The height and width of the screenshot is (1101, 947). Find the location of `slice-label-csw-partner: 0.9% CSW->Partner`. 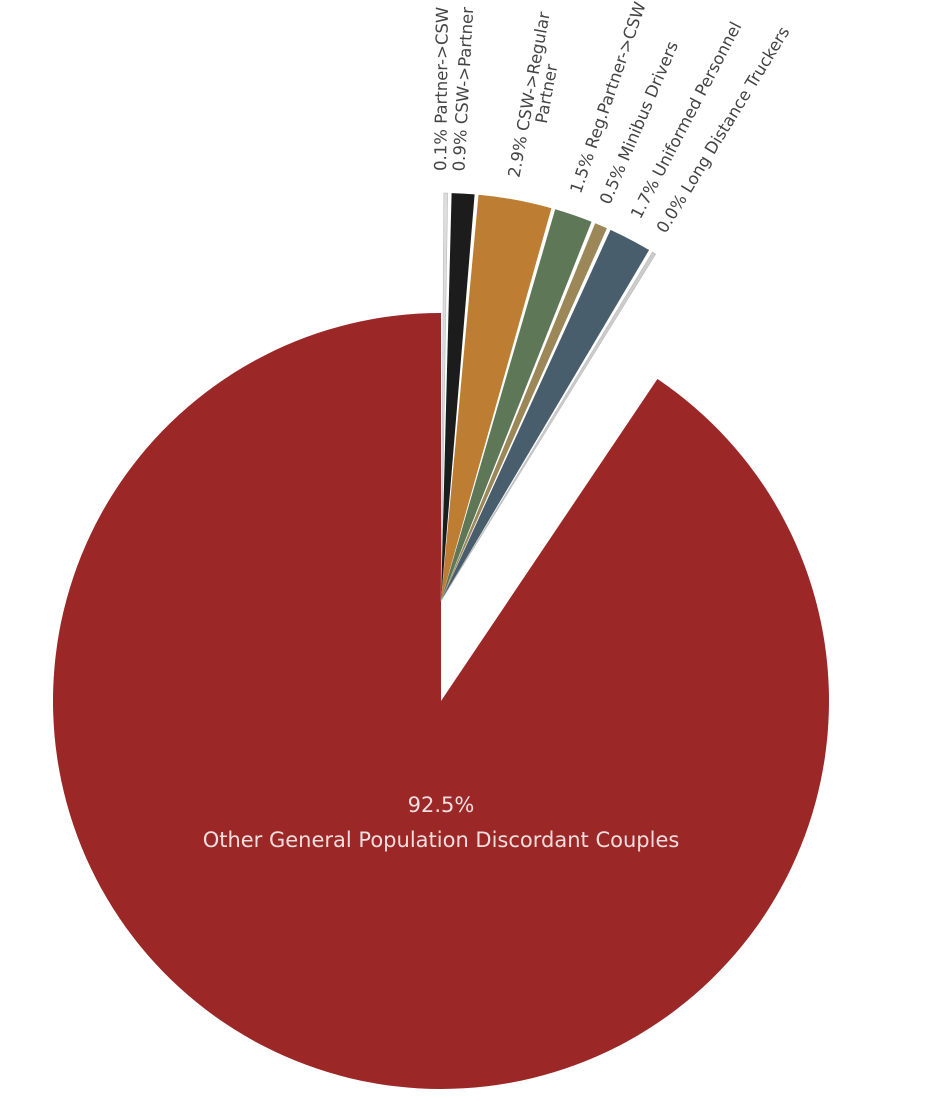

slice-label-csw-partner: 0.9% CSW->Partner is located at coordinates (463, 89).